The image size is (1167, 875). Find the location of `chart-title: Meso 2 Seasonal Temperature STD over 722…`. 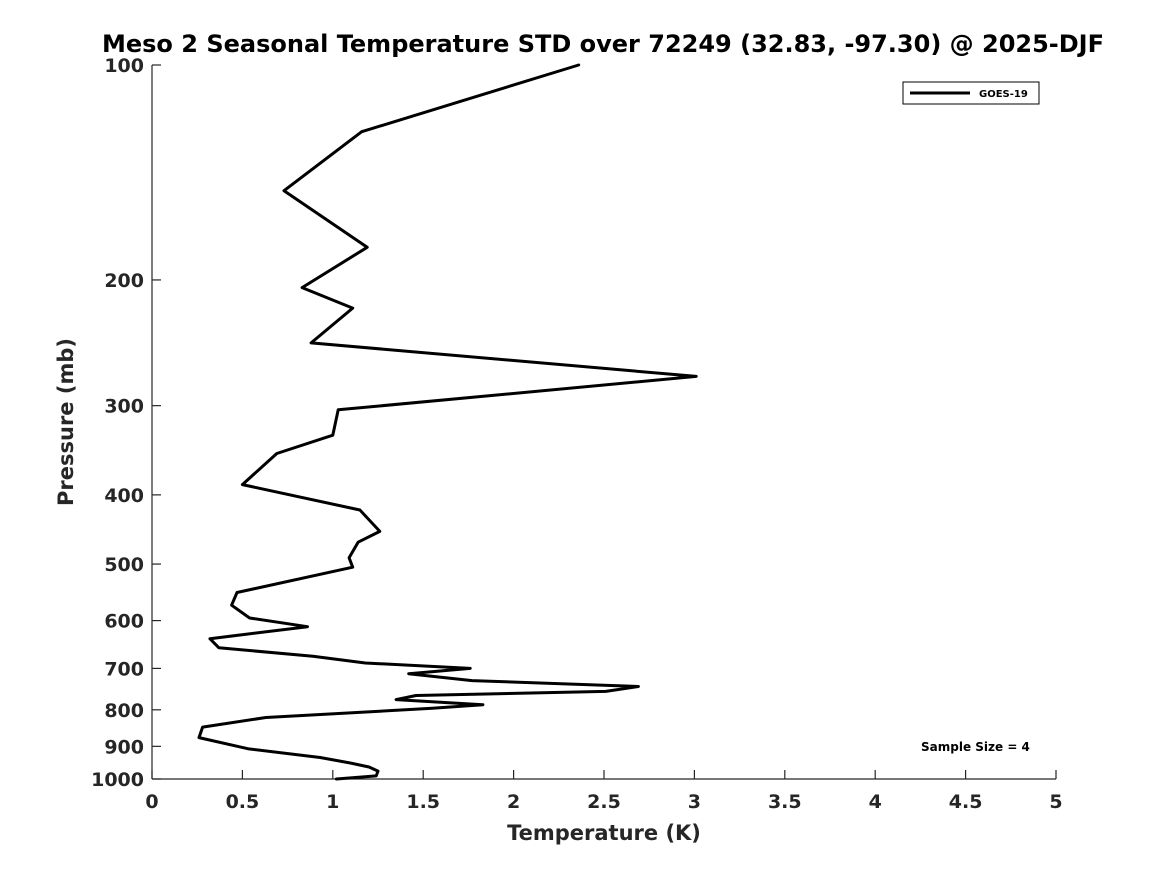

chart-title: Meso 2 Seasonal Temperature STD over 722… is located at coordinates (603, 44).